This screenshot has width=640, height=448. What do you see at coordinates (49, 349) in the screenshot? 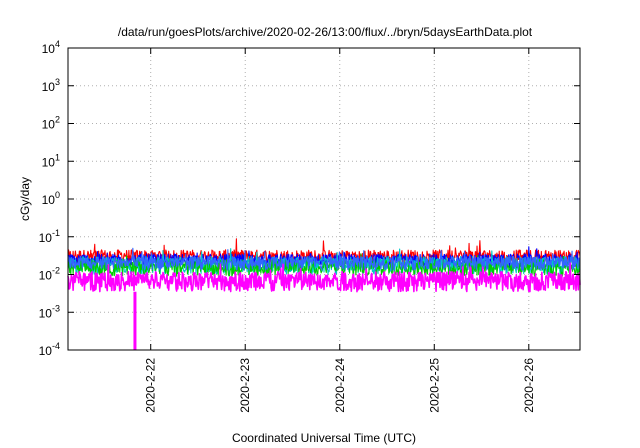
I see `y-tick-label: 10⁻⁴` at bounding box center [49, 349].